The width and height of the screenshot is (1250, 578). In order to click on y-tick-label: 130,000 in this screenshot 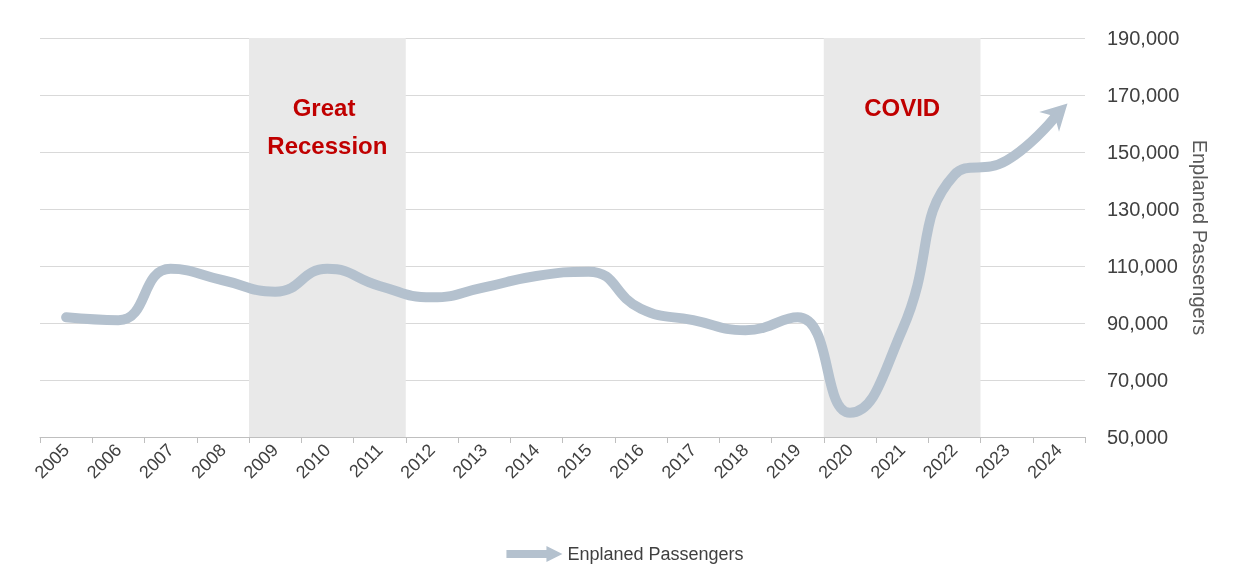, I will do `click(1143, 209)`.